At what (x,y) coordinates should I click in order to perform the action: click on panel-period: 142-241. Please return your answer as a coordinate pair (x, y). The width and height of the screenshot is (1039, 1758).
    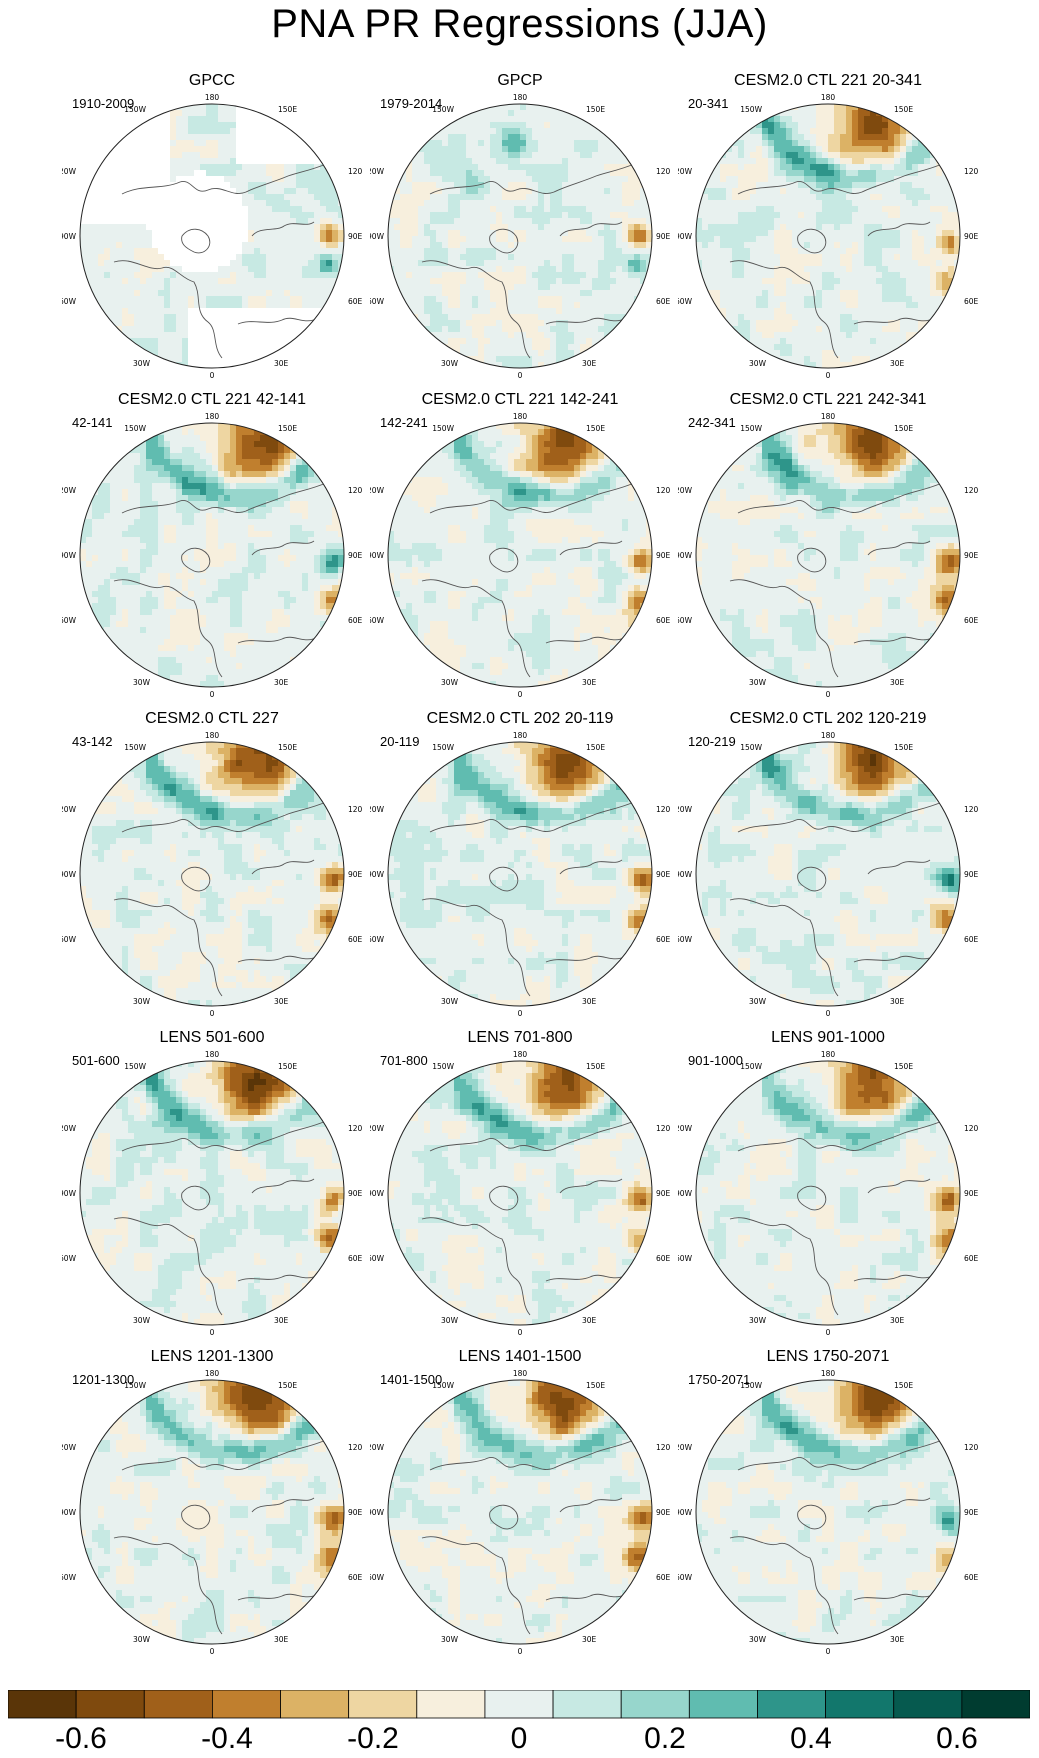
    Looking at the image, I should click on (404, 422).